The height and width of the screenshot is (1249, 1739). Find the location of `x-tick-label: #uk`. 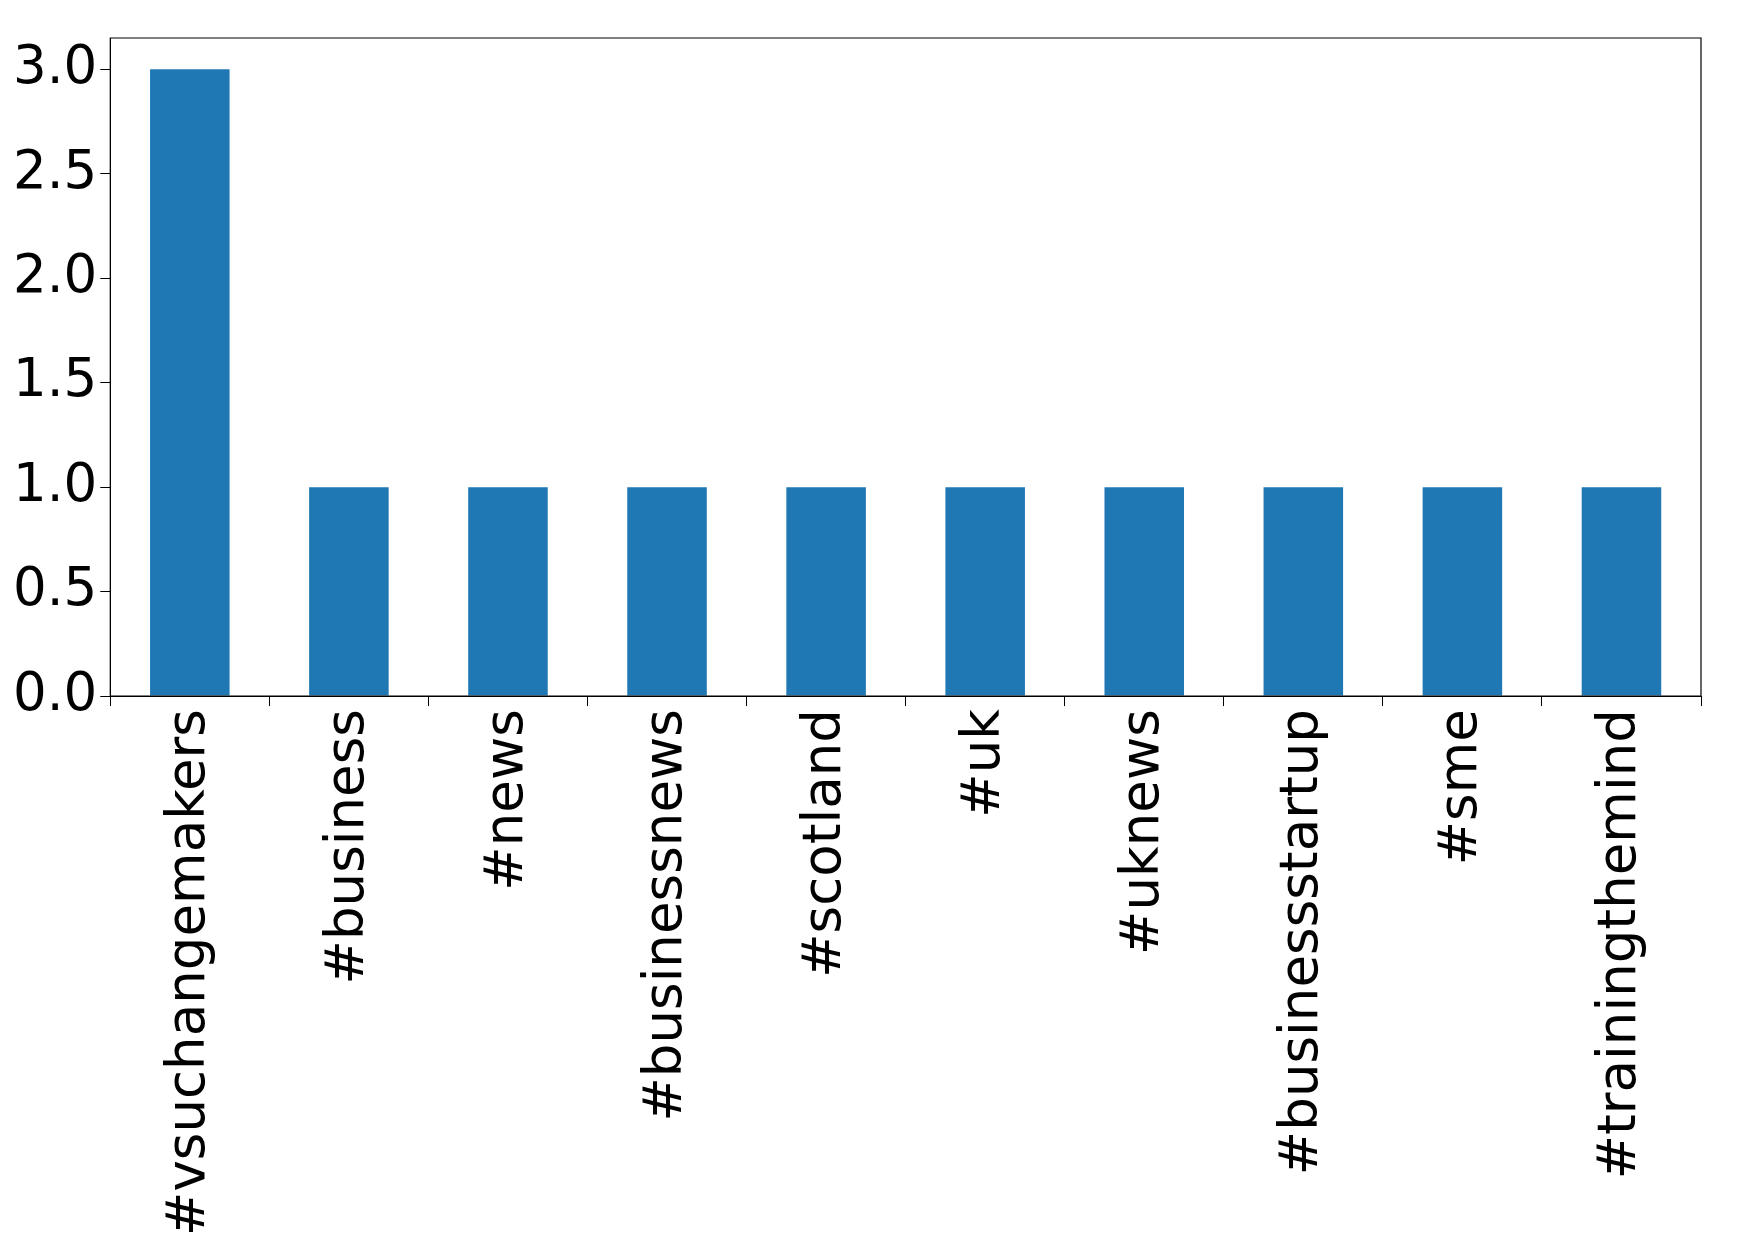

x-tick-label: #uk is located at coordinates (980, 763).